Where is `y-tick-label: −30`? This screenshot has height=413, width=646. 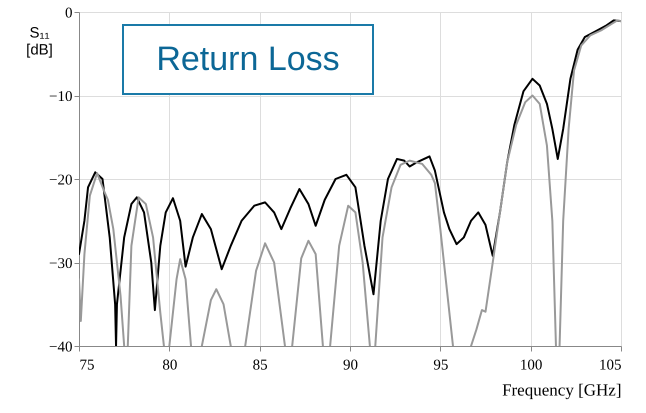
y-tick-label: −30 is located at coordinates (60, 264).